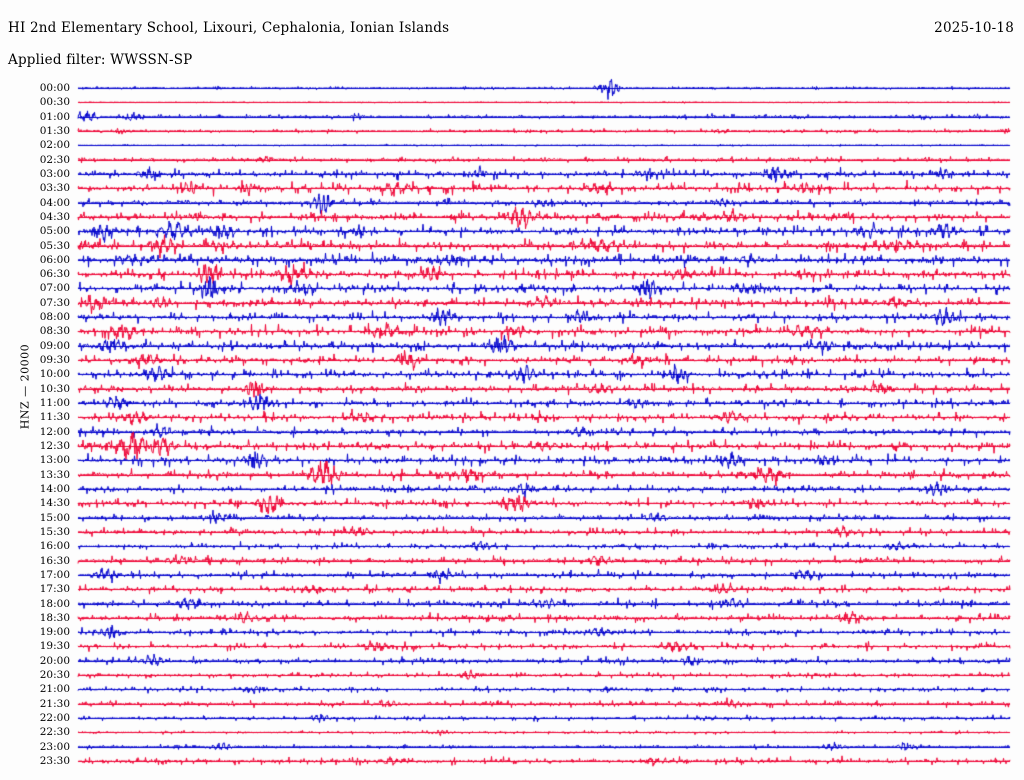 Image resolution: width=1024 pixels, height=780 pixels. I want to click on record-date: 2025-10-18, so click(974, 28).